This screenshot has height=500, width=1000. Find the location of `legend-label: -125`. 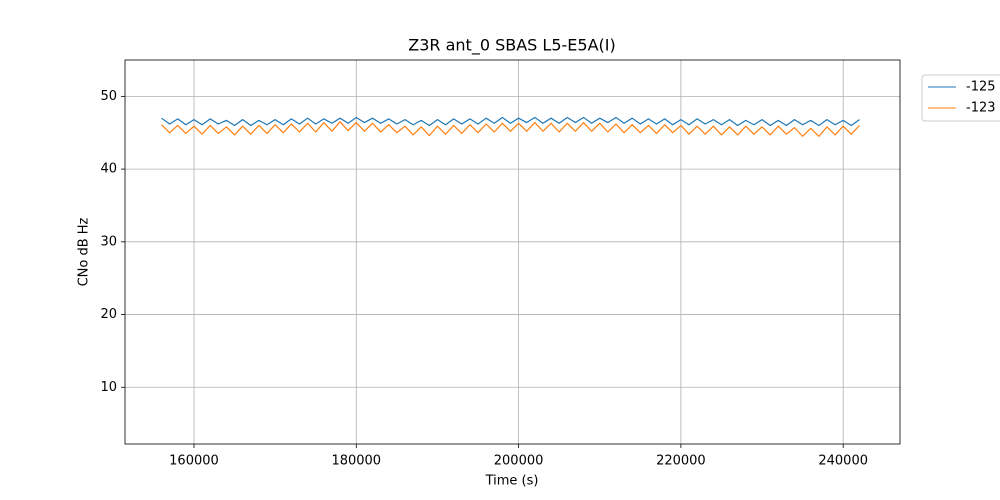

legend-label: -125 is located at coordinates (981, 87).